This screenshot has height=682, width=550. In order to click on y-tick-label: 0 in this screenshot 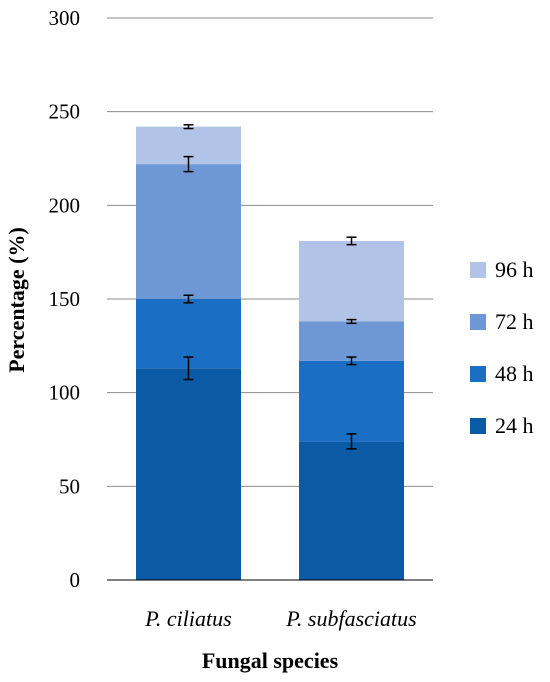, I will do `click(75, 580)`.